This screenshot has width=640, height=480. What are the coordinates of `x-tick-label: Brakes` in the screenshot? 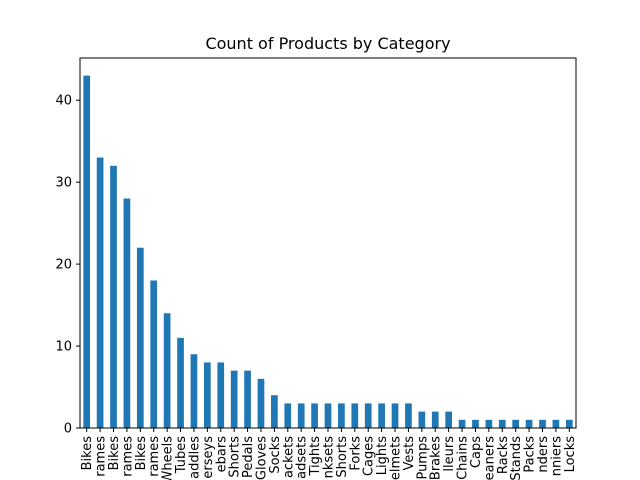 It's located at (436, 458).